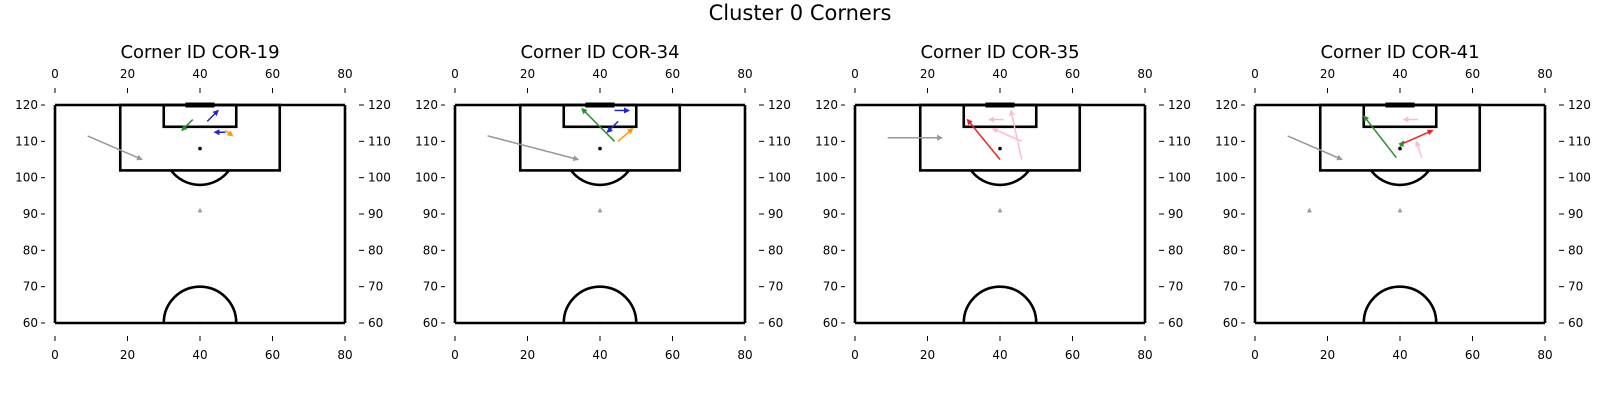  What do you see at coordinates (1175, 323) in the screenshot?
I see `y-tick-label-right: 60` at bounding box center [1175, 323].